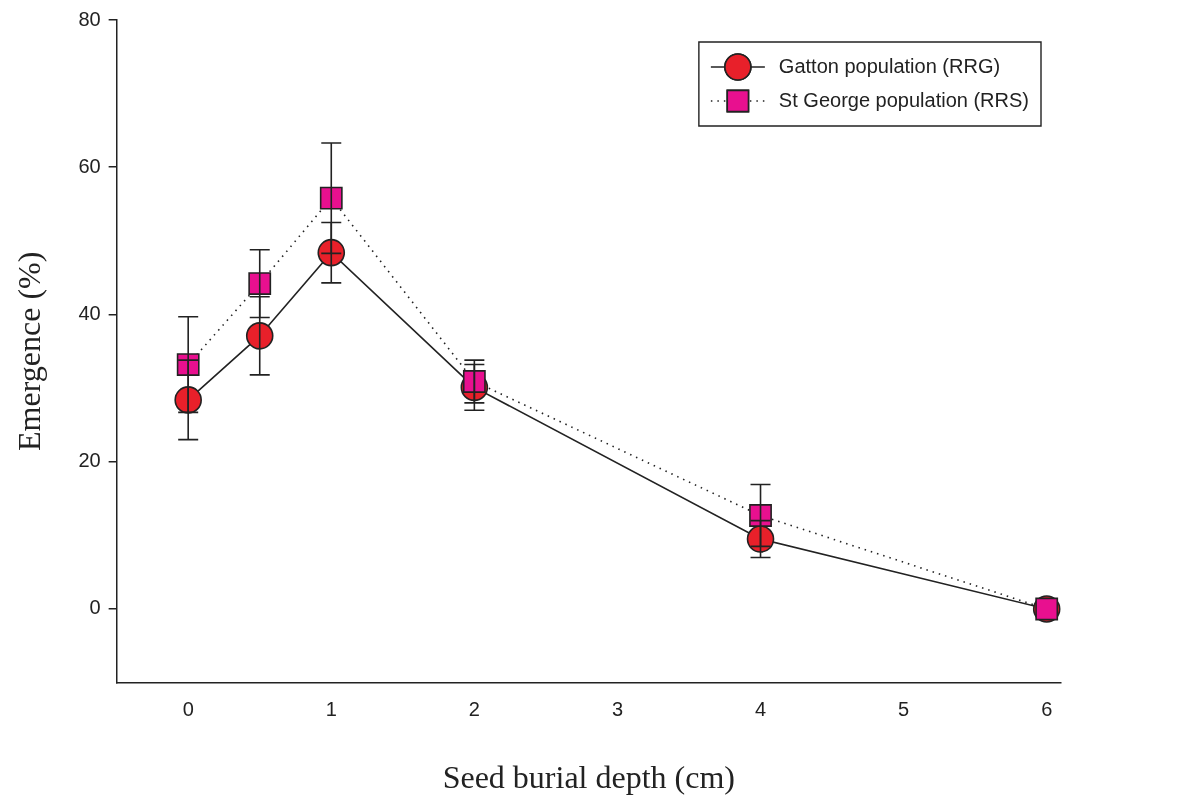 The image size is (1181, 809). Describe the element at coordinates (889, 65) in the screenshot. I see `legend-label: Gatton population (RRG)` at that location.